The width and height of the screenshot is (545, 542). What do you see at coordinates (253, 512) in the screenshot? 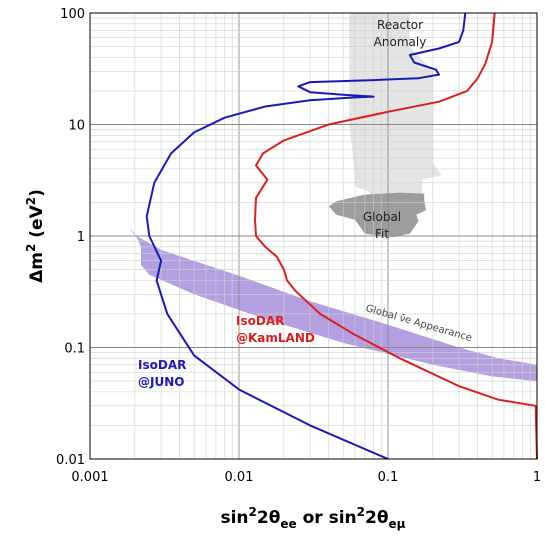
I see `x-axis-label-sup: 2` at bounding box center [253, 512].